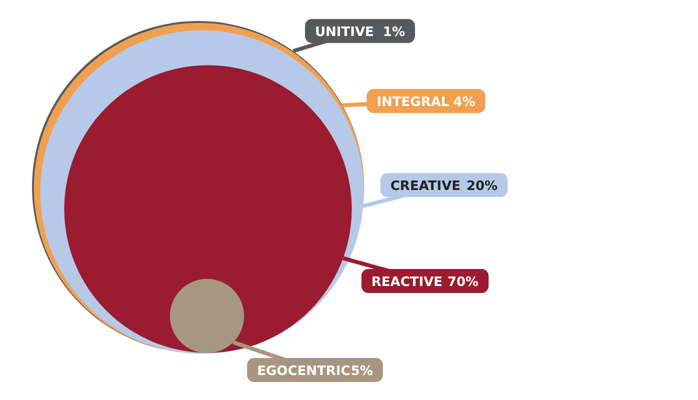 This screenshot has width=698, height=400. What do you see at coordinates (344, 32) in the screenshot?
I see `category-label: UNITIVE` at bounding box center [344, 32].